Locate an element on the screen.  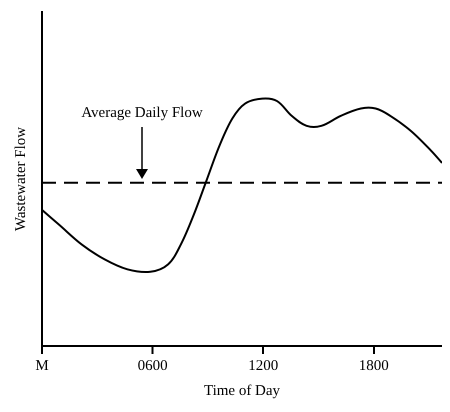
x-tick-label: 1200 is located at coordinates (263, 366).